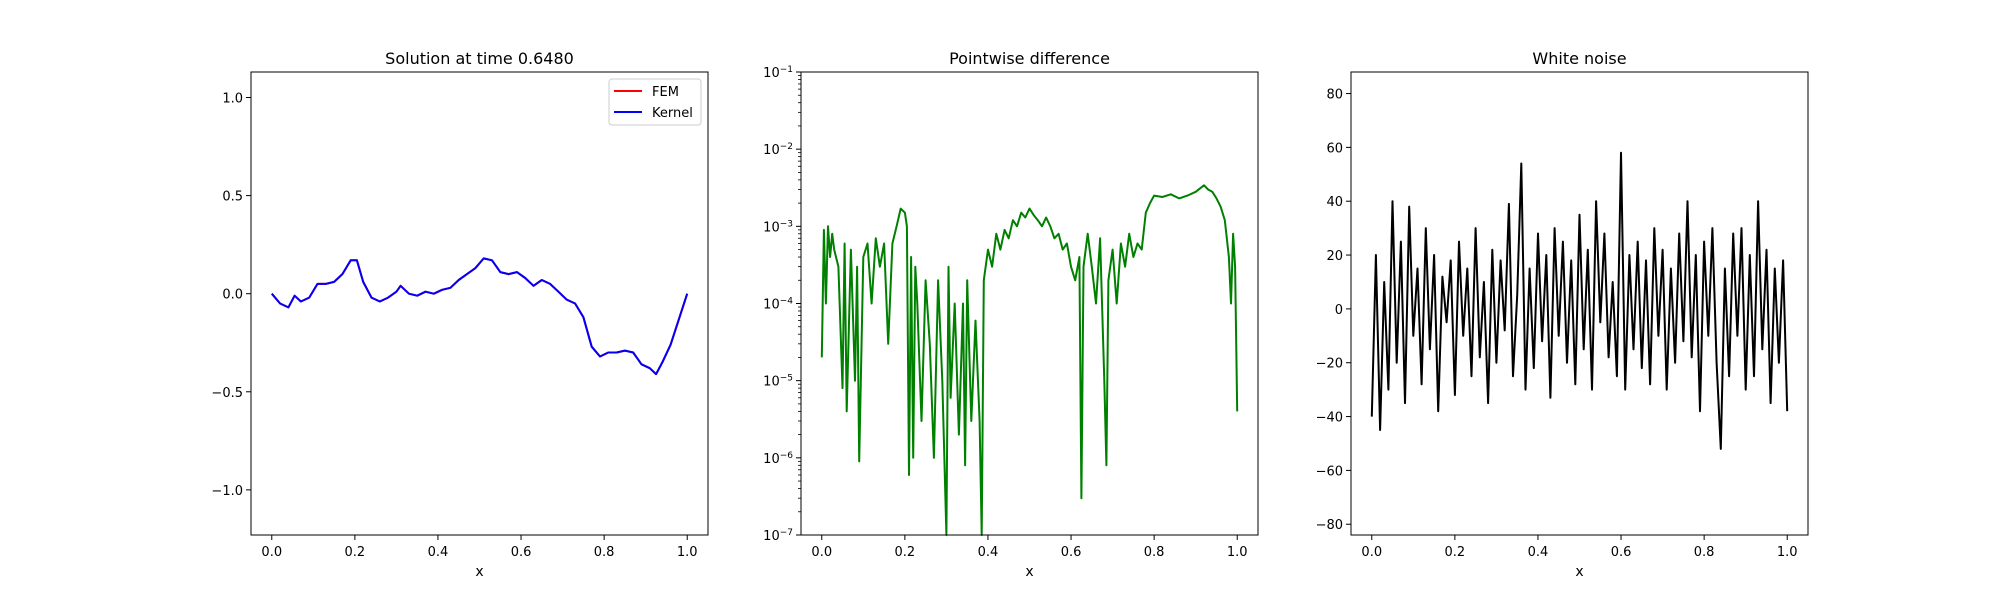  What do you see at coordinates (1329, 525) in the screenshot?
I see `y-tick-label: −80` at bounding box center [1329, 525].